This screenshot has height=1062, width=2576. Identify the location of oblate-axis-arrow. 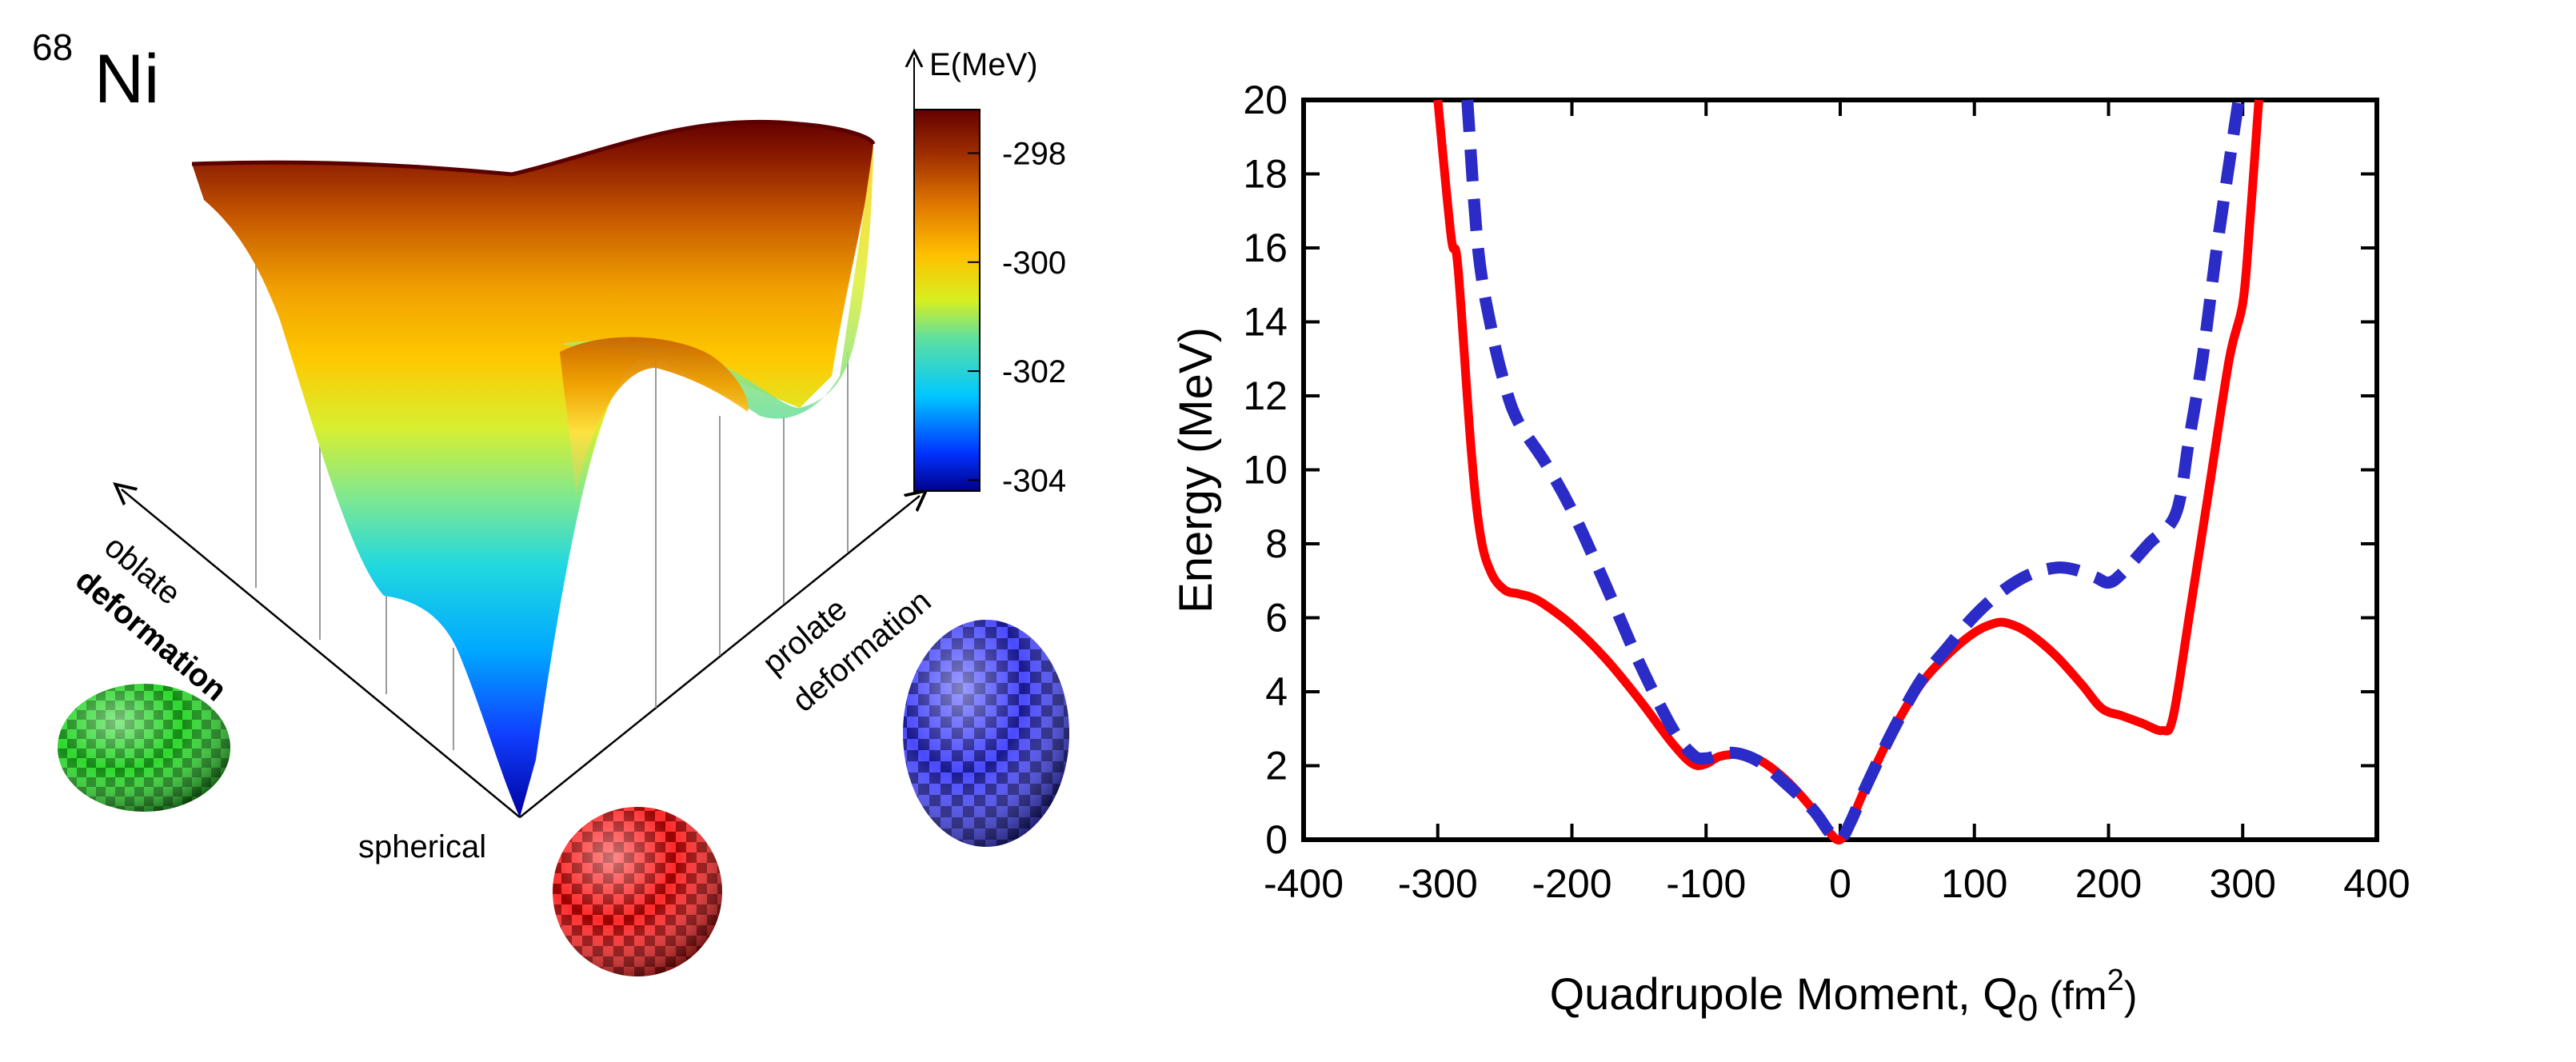
(321, 653).